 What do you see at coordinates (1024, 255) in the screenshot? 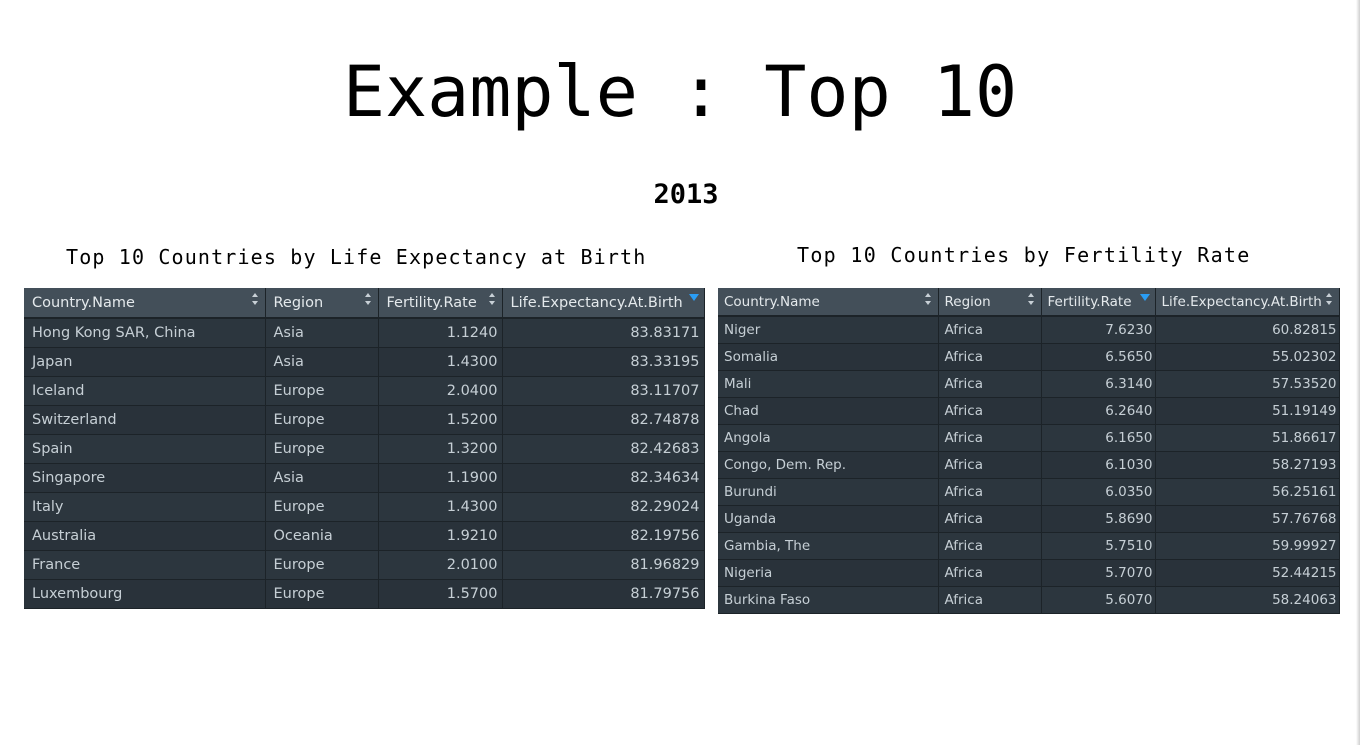
I see `right-table-caption: Top 10 Countries by Fertility Rate` at bounding box center [1024, 255].